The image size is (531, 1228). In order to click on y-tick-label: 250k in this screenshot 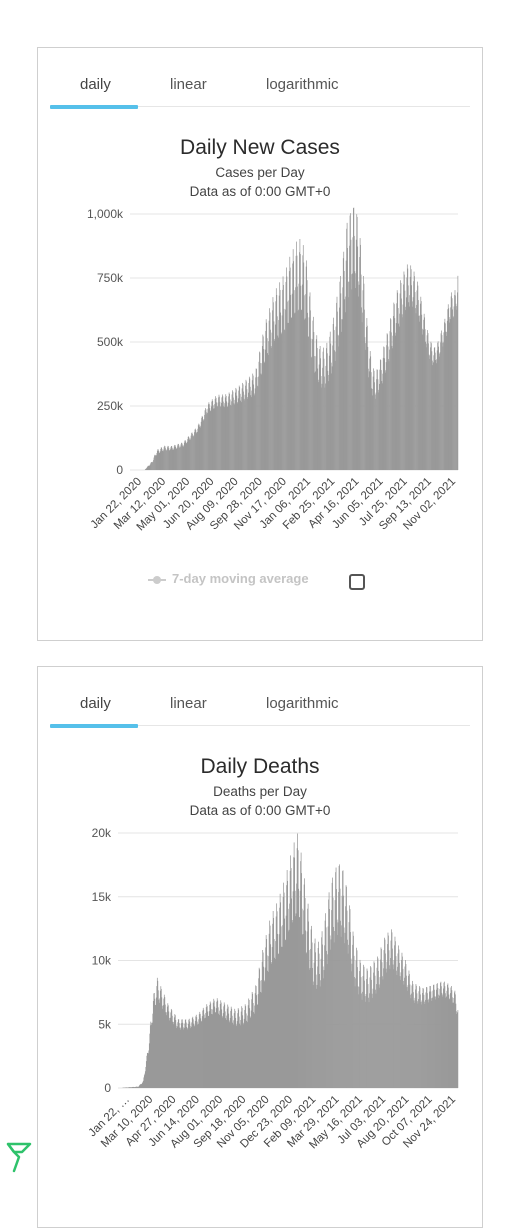, I will do `click(110, 406)`.